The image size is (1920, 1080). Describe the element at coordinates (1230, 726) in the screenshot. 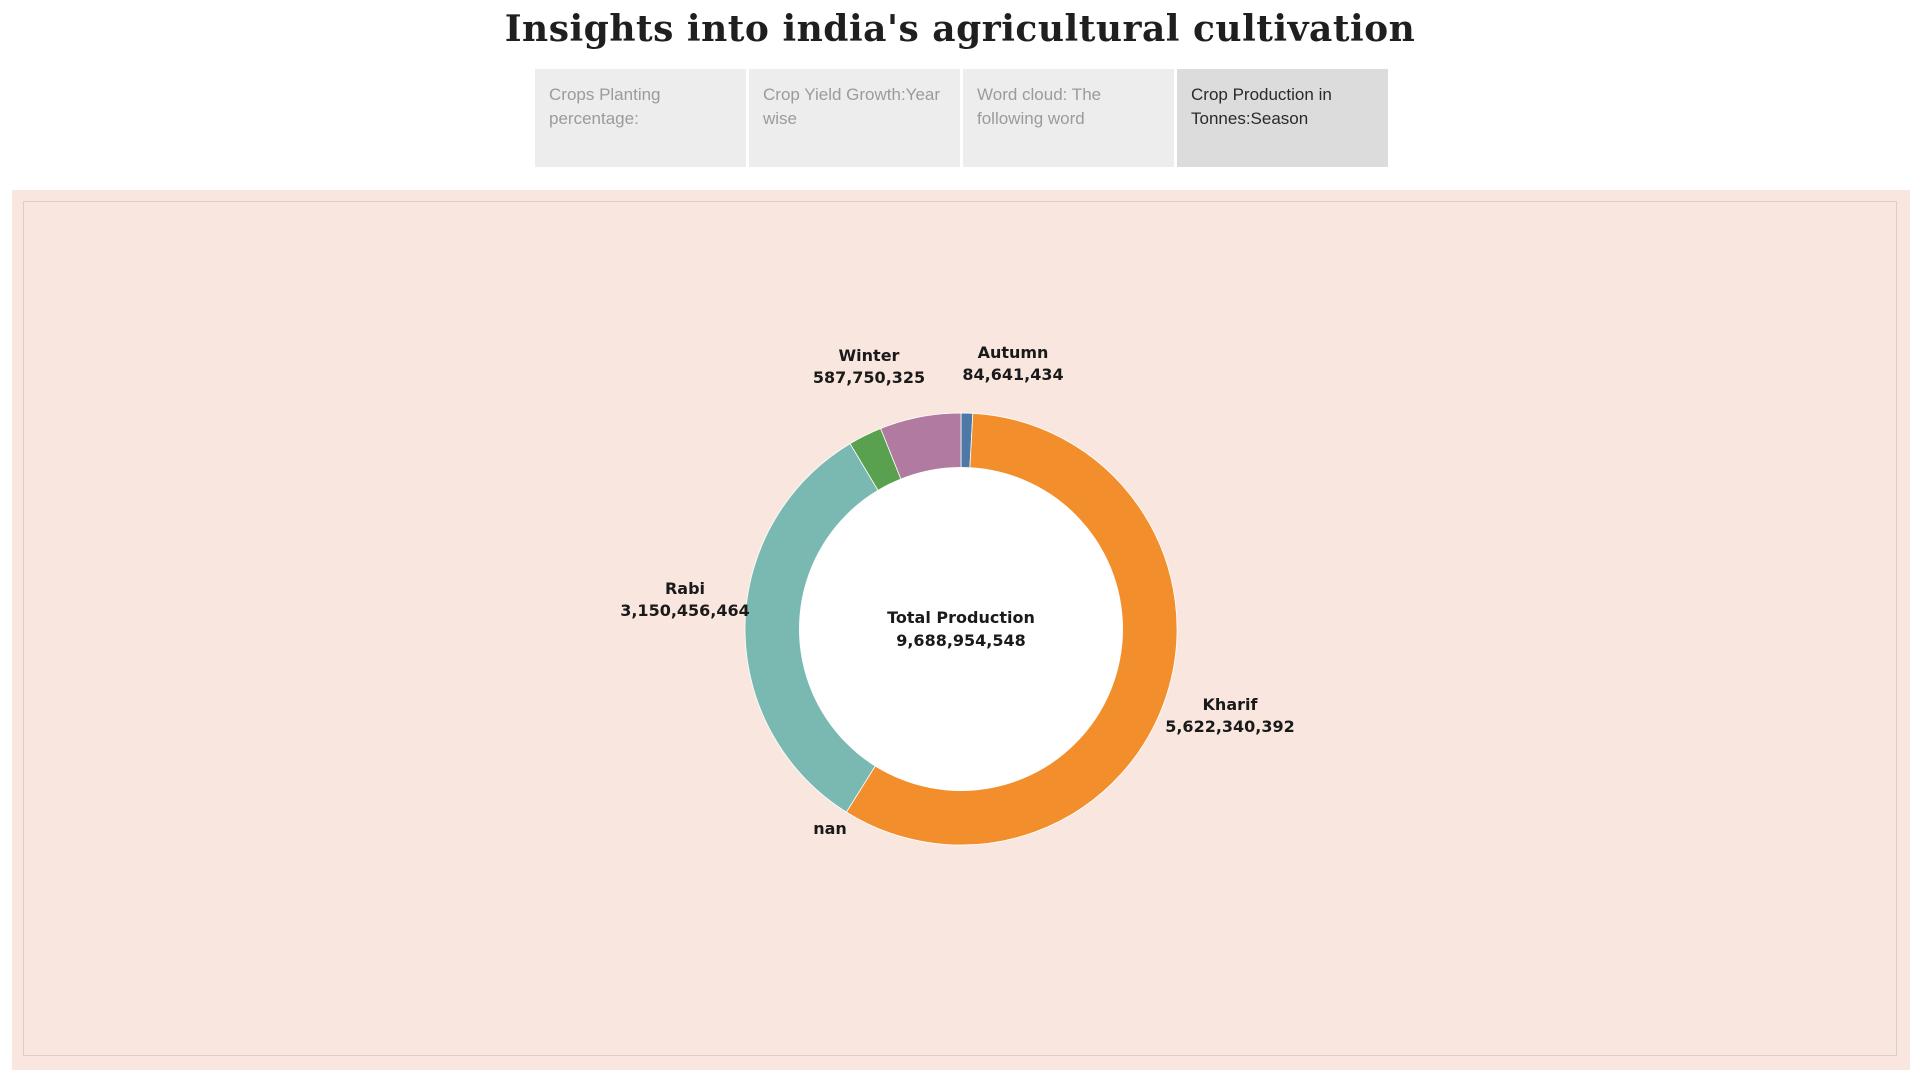

I see `slice-value-kharif: 5,622,340,392` at that location.